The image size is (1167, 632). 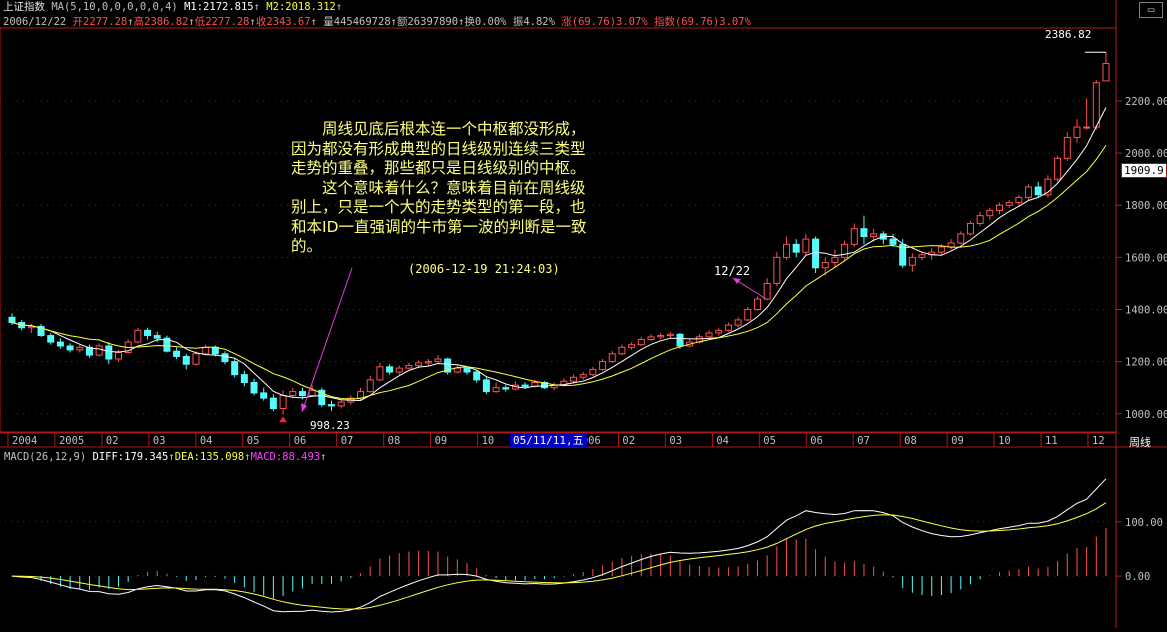 What do you see at coordinates (454, 129) in the screenshot?
I see `annotation-line: 周线见底后根本连一个中枢都没形成，` at bounding box center [454, 129].